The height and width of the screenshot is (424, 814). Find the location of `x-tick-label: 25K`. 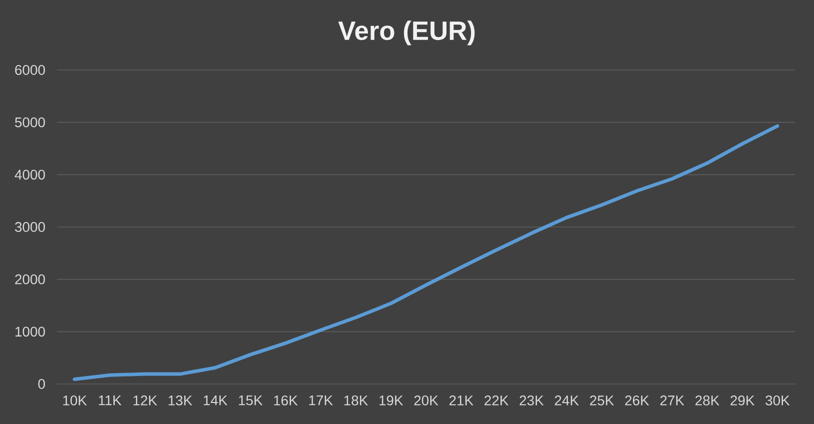

x-tick-label: 25K is located at coordinates (602, 401).